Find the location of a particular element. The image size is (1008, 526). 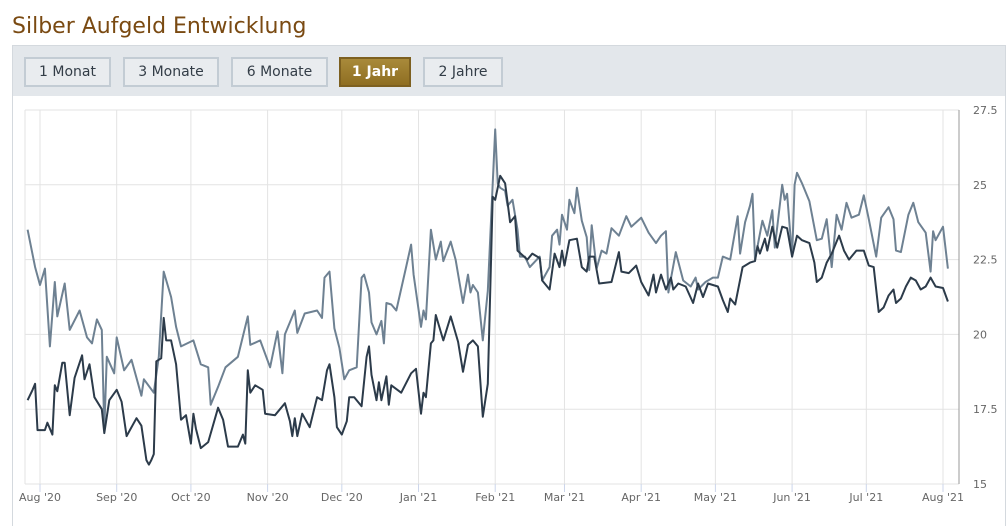

x-tick-label: Dec '20 is located at coordinates (342, 497).